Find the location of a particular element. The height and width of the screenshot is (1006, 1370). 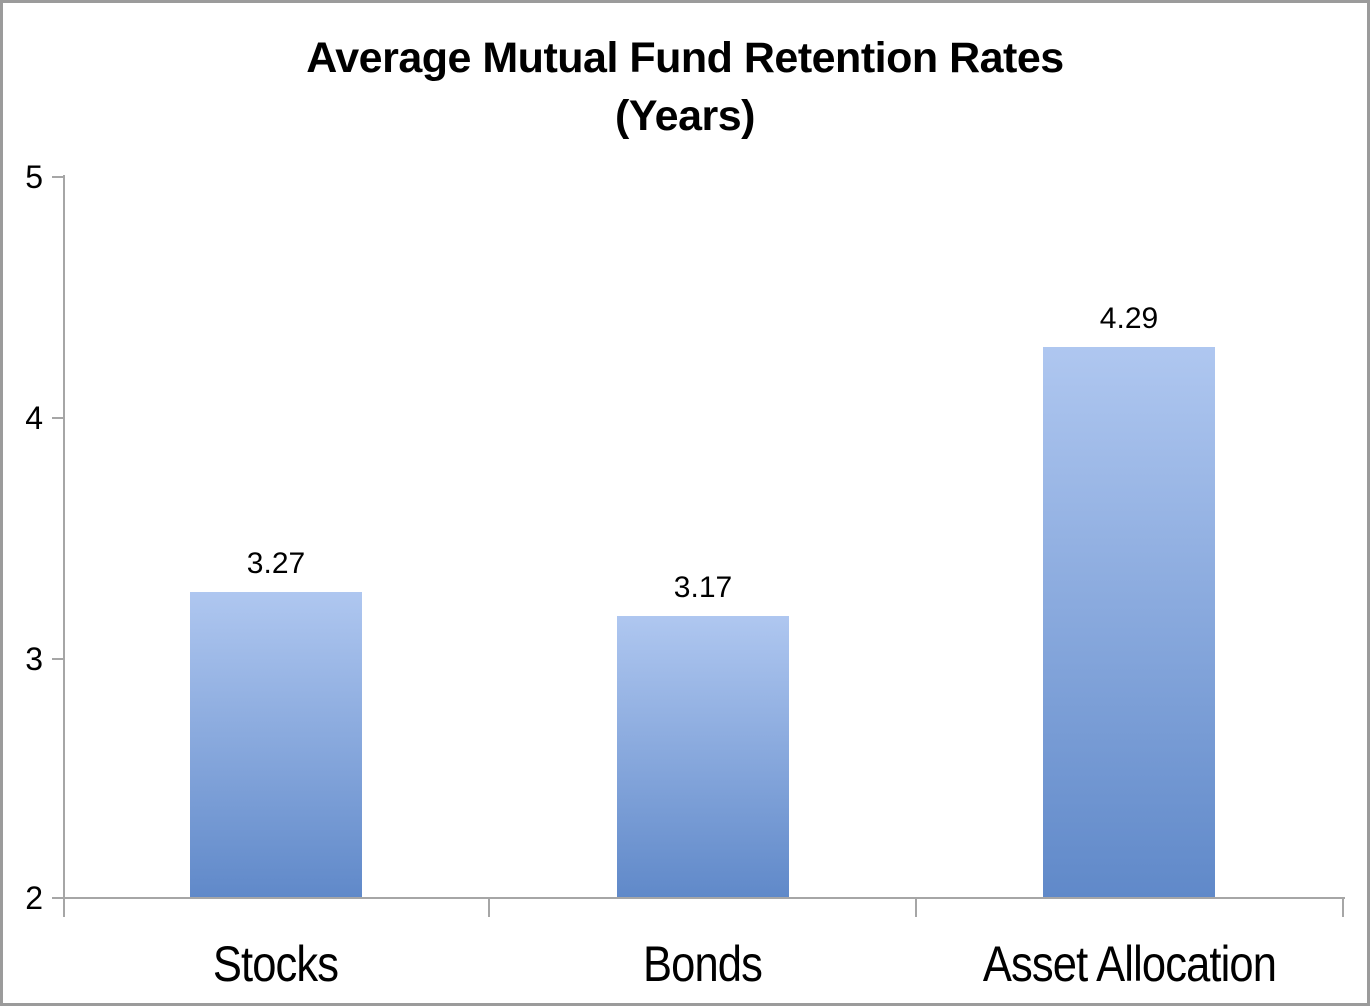

category-label-asset-allocation: Asset Allocation is located at coordinates (1129, 964).